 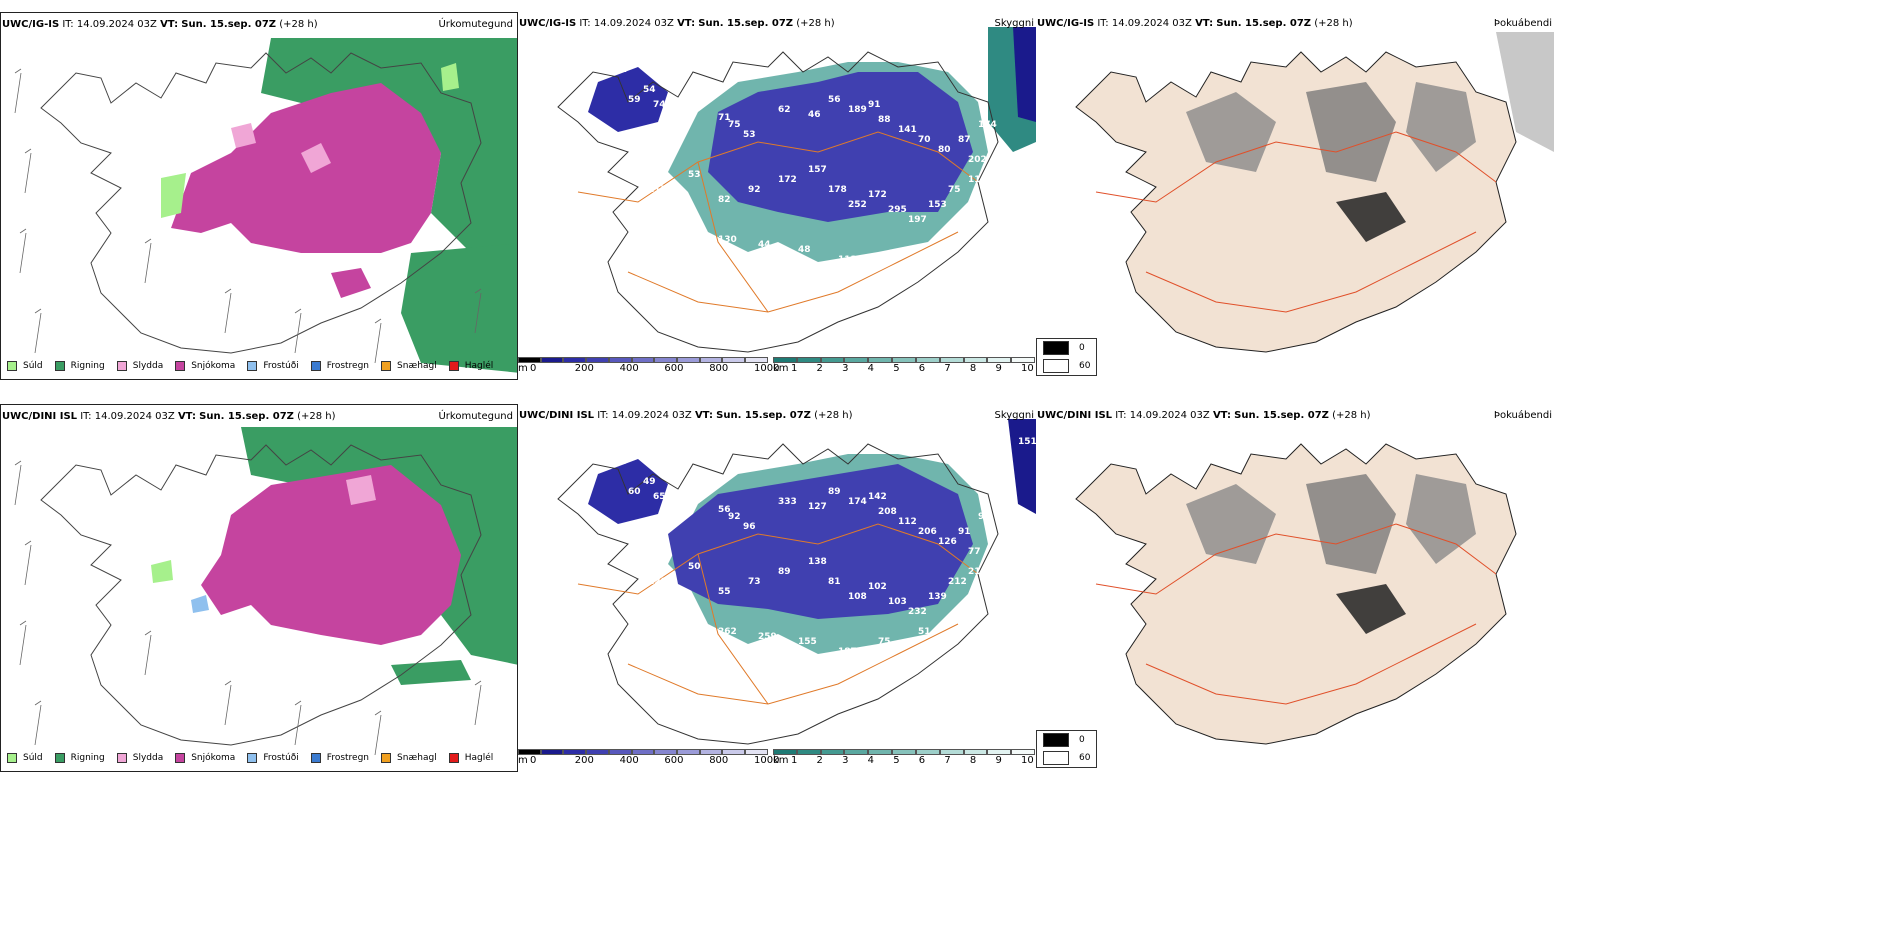 I want to click on colorbar-tick-label: 1, so click(x=794, y=368).